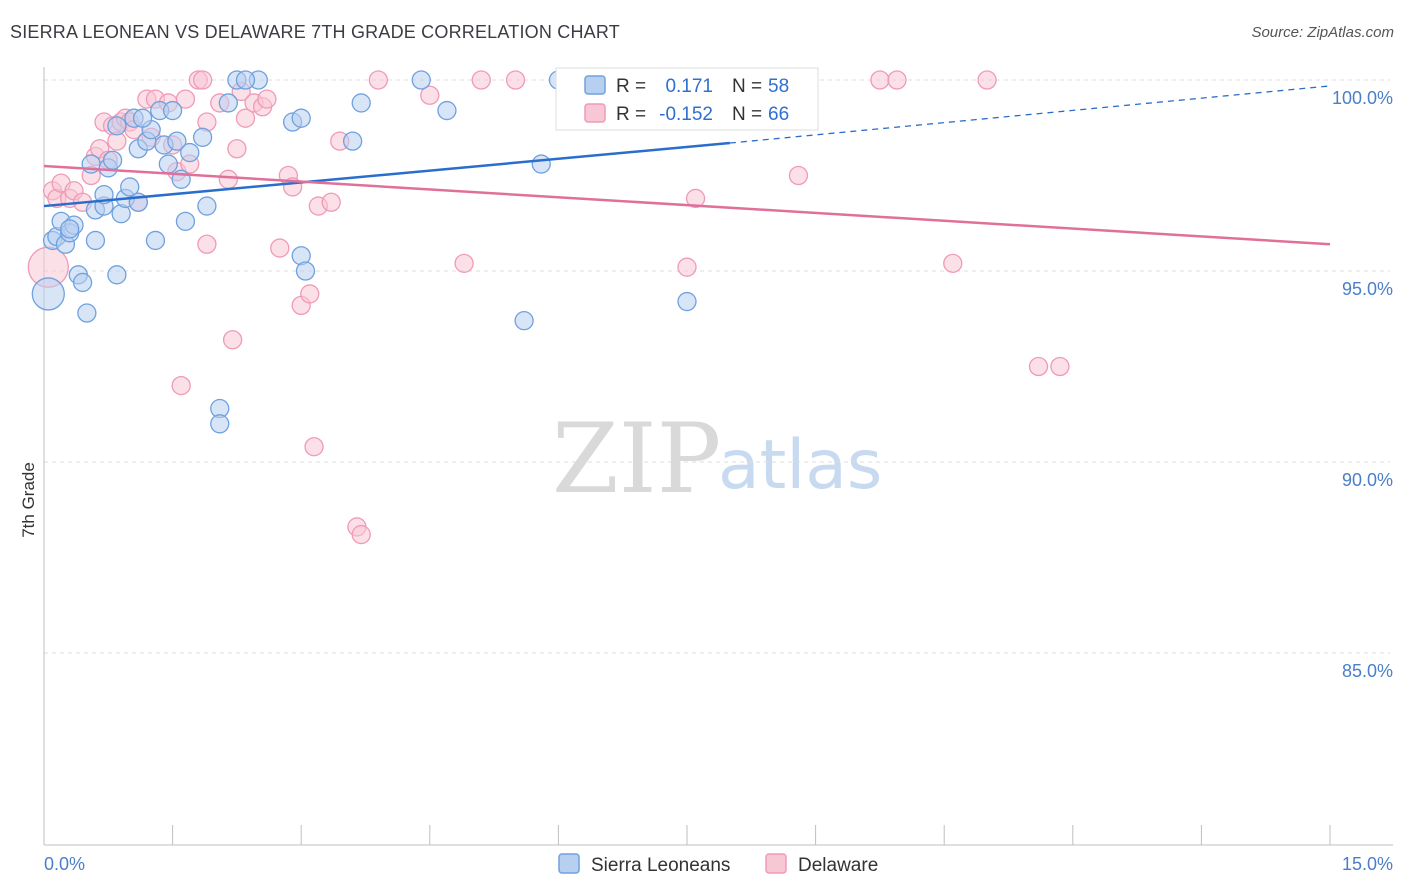 The image size is (1406, 892). What do you see at coordinates (1367, 480) in the screenshot?
I see `y-tick-label-90: 90.0%` at bounding box center [1367, 480].